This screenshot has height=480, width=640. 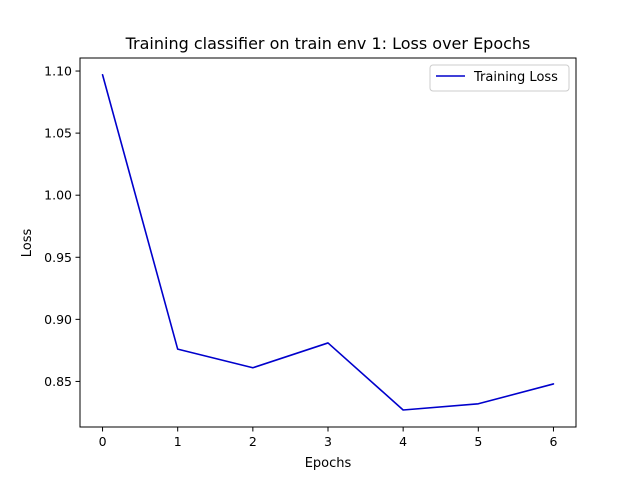 What do you see at coordinates (515, 77) in the screenshot?
I see `legend-label-training-loss: Training Loss` at bounding box center [515, 77].